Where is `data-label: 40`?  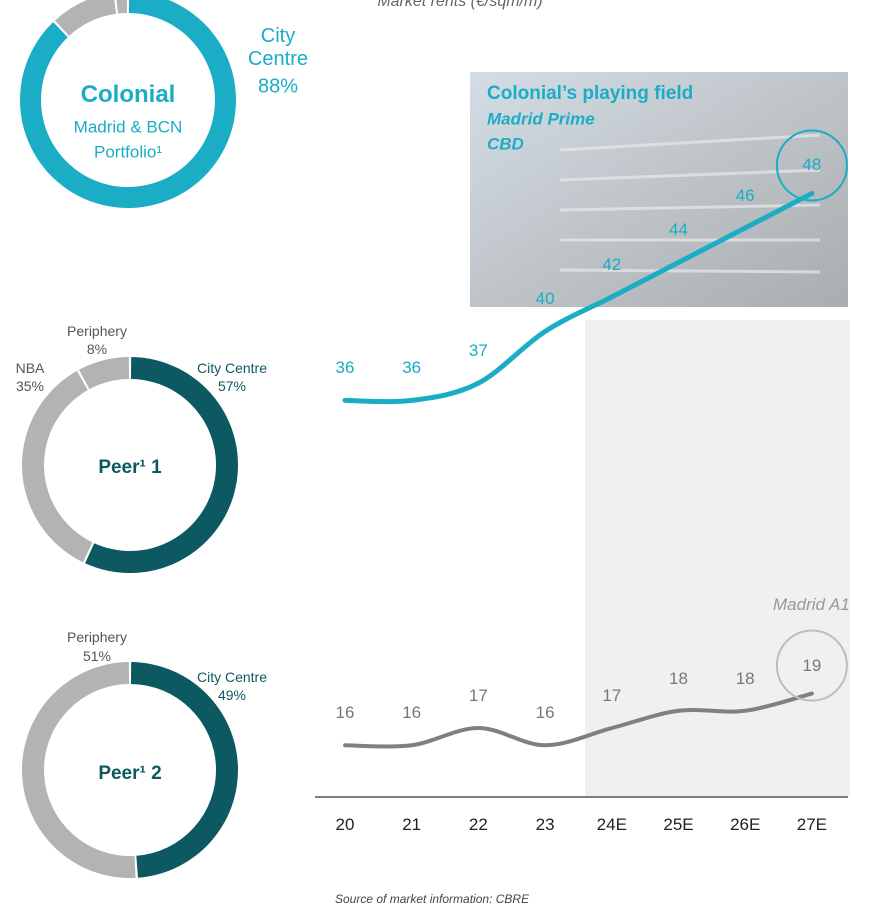
data-label: 40 is located at coordinates (545, 299).